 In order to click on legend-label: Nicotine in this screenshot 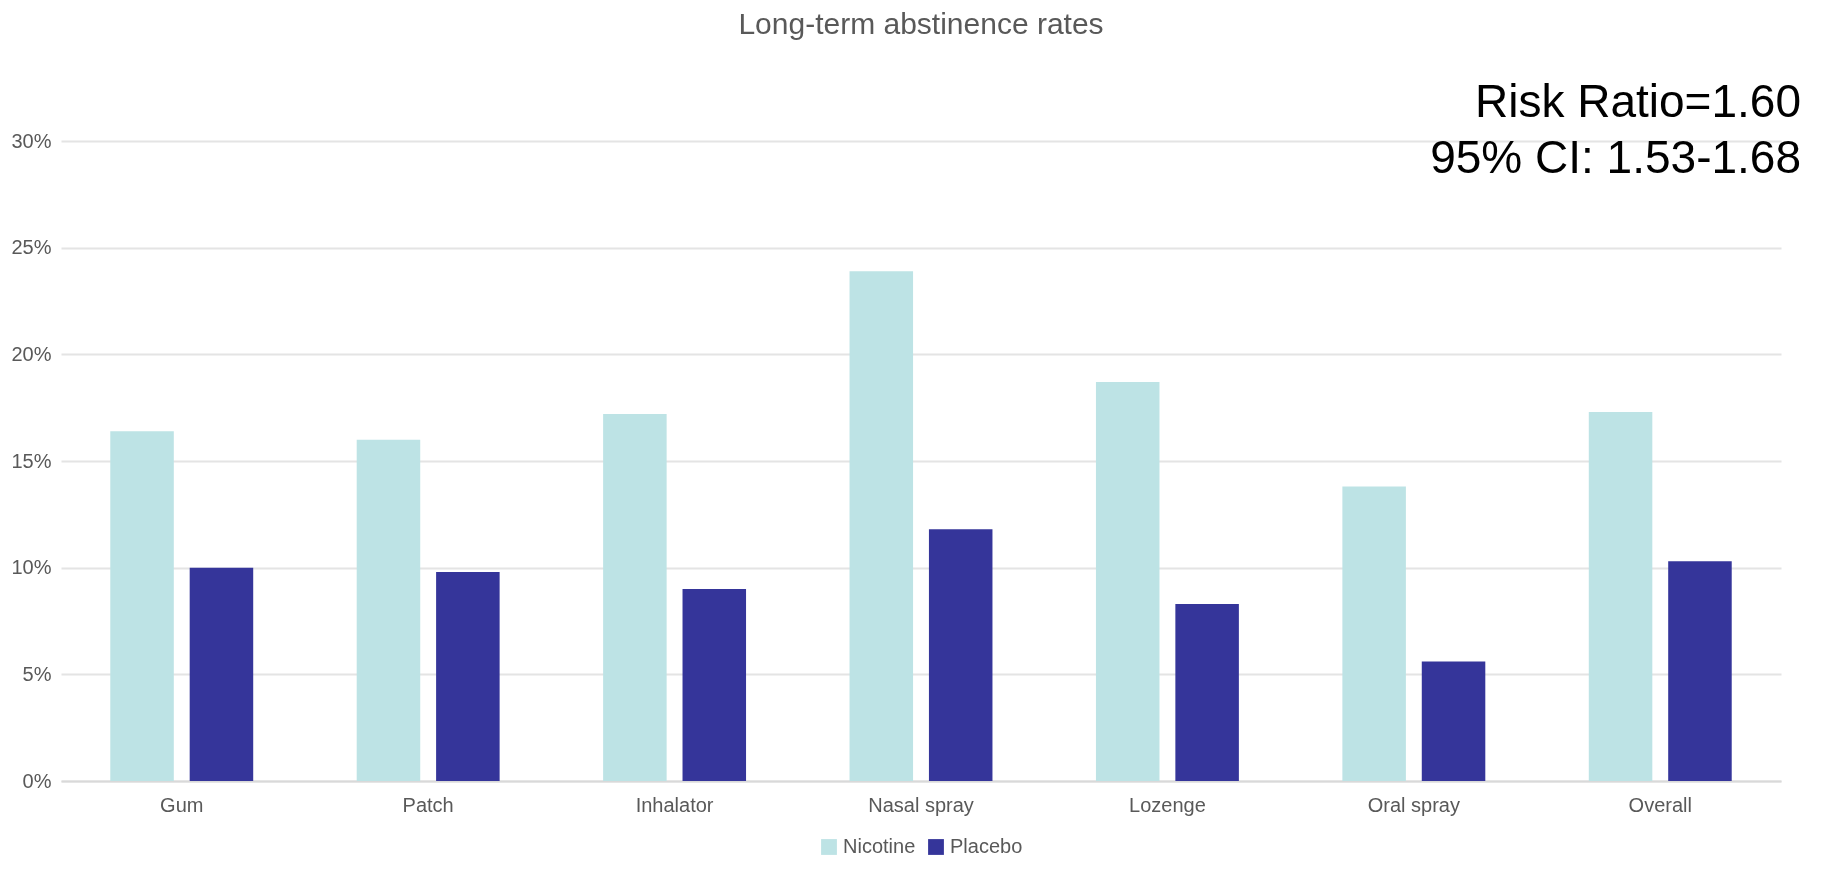, I will do `click(879, 846)`.